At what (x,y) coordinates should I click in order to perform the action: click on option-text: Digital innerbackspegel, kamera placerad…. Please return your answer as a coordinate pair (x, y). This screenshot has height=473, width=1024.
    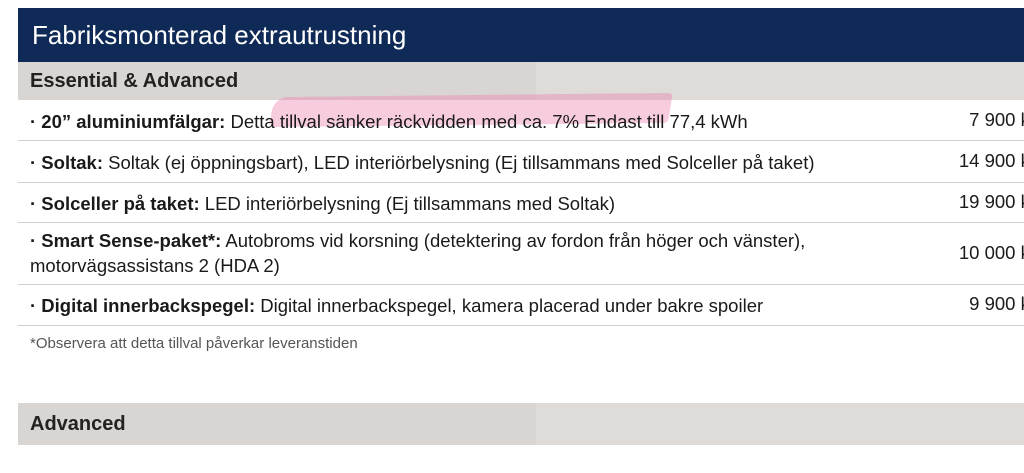
    Looking at the image, I should click on (509, 305).